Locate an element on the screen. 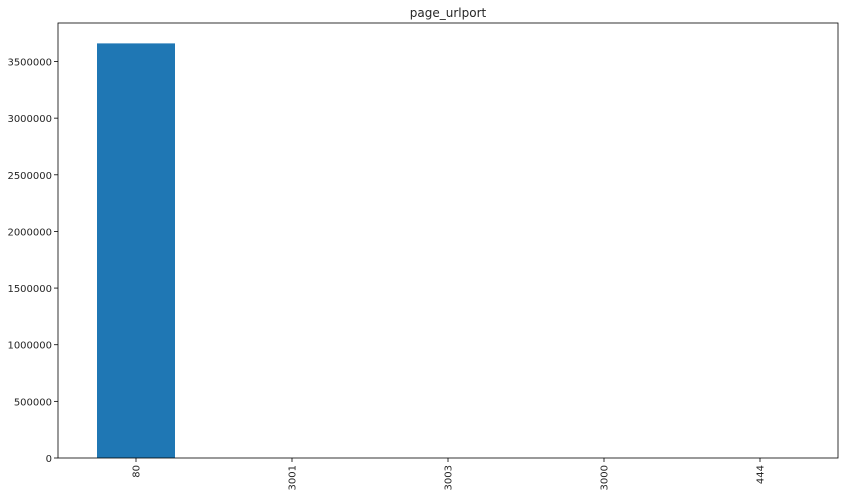  x-tick-label-3003: 3003 is located at coordinates (449, 477).